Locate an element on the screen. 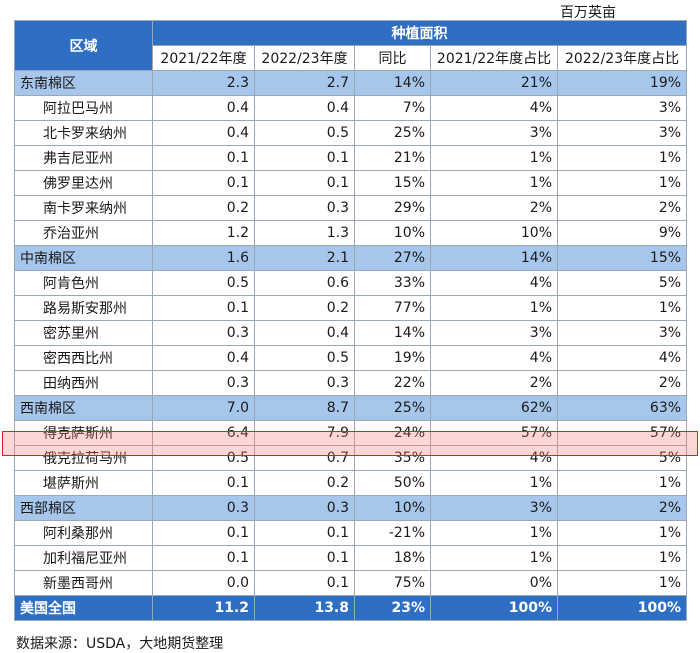  state-row: 密西西比州 0.4 0.5 19% 4% 4% is located at coordinates (351, 358).